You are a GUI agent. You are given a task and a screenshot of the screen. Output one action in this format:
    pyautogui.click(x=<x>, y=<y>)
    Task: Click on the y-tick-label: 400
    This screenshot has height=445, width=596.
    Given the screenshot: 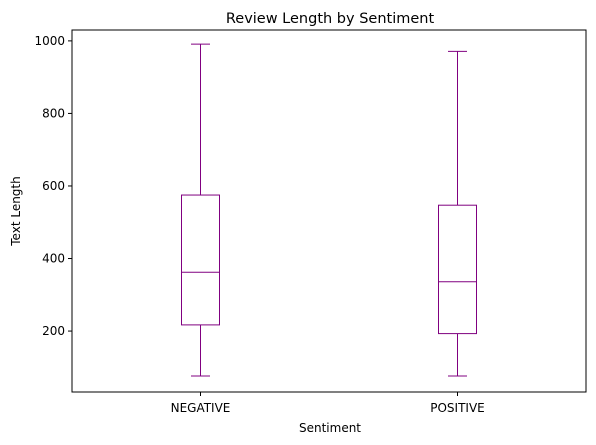 What is the action you would take?
    pyautogui.click(x=53, y=259)
    